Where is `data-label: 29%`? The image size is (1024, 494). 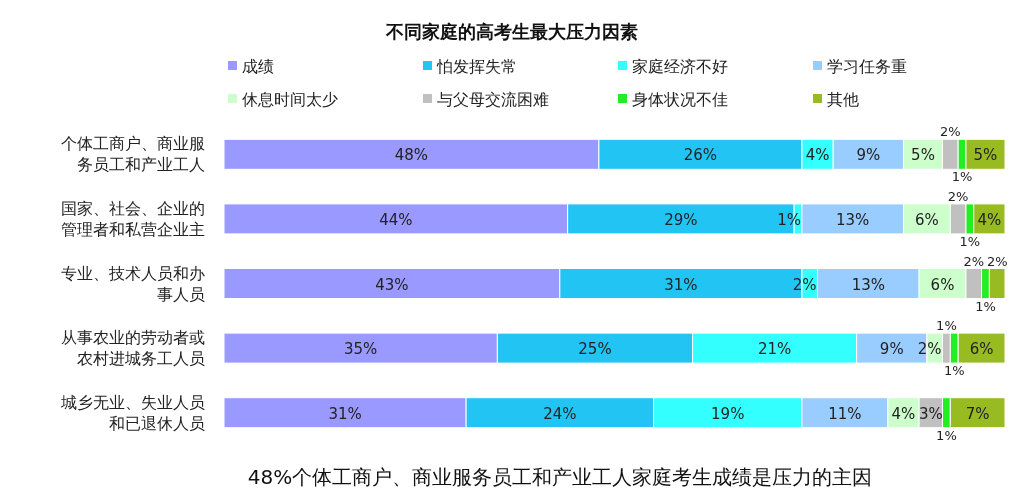
data-label: 29% is located at coordinates (681, 219).